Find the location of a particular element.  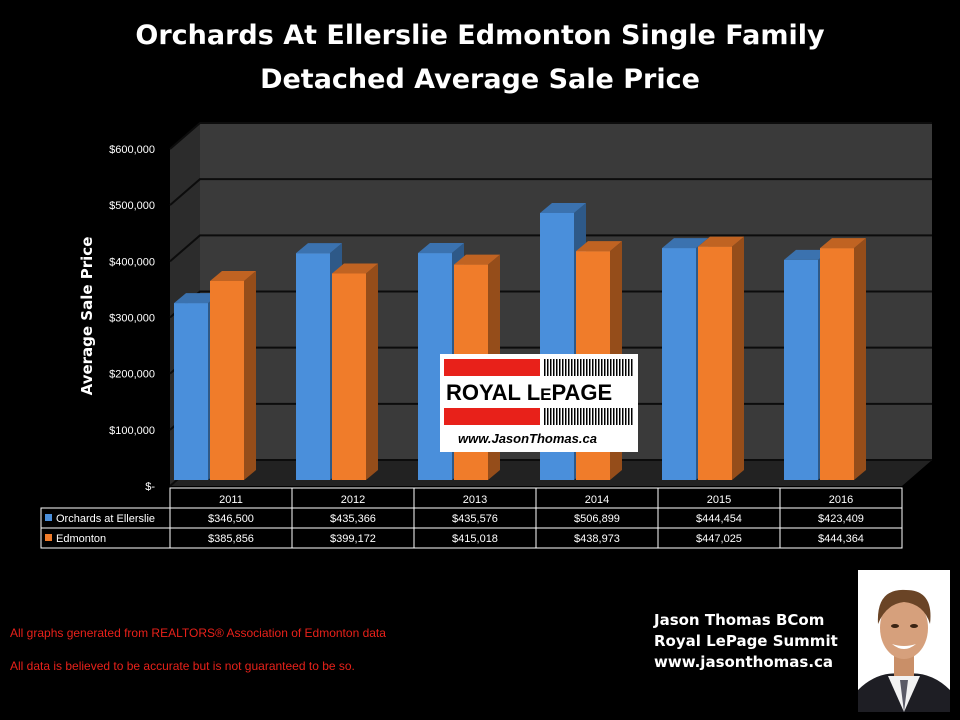

data-label: $435,576 is located at coordinates (475, 519).